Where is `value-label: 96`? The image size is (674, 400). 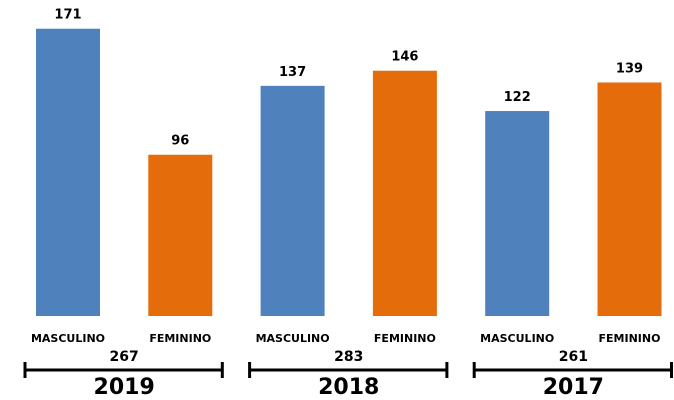 value-label: 96 is located at coordinates (180, 141).